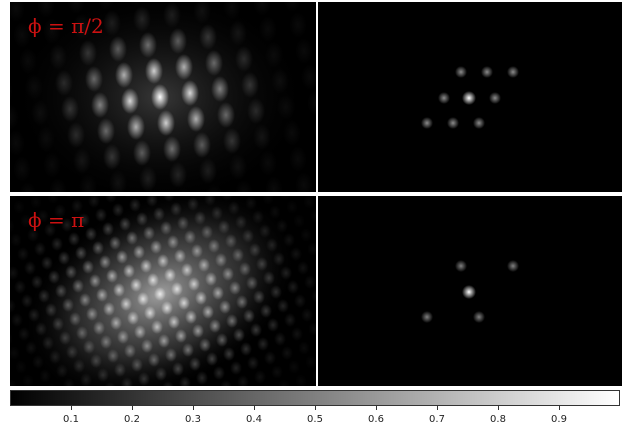 The width and height of the screenshot is (624, 430). Describe the element at coordinates (254, 419) in the screenshot. I see `colorbar-tick-label: 0.4` at that location.